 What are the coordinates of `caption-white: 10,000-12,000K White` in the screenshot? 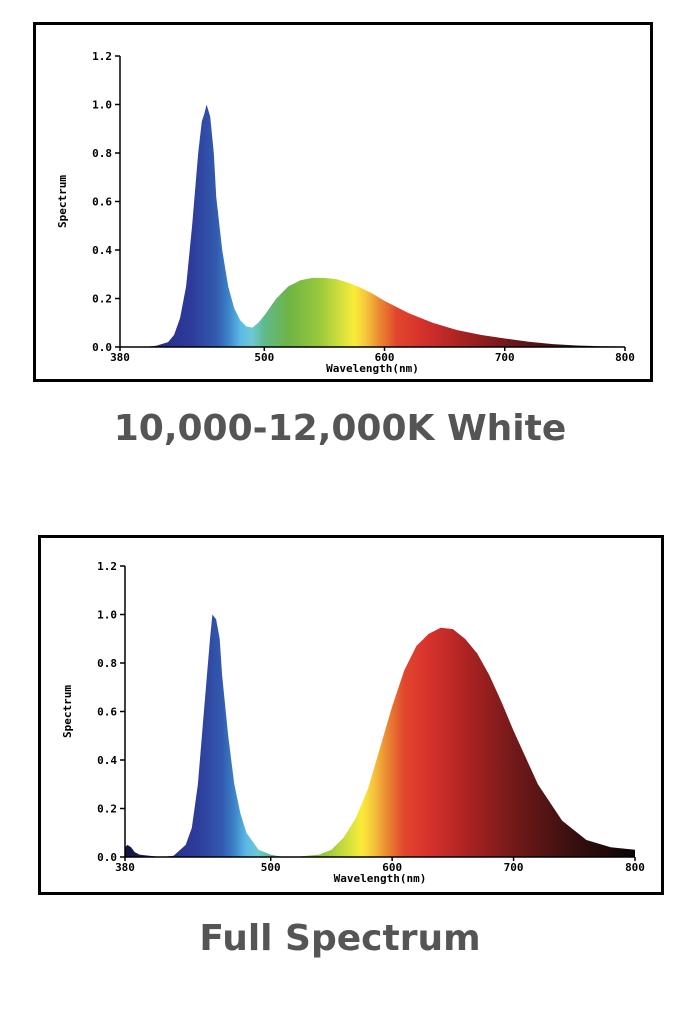 It's located at (340, 428).